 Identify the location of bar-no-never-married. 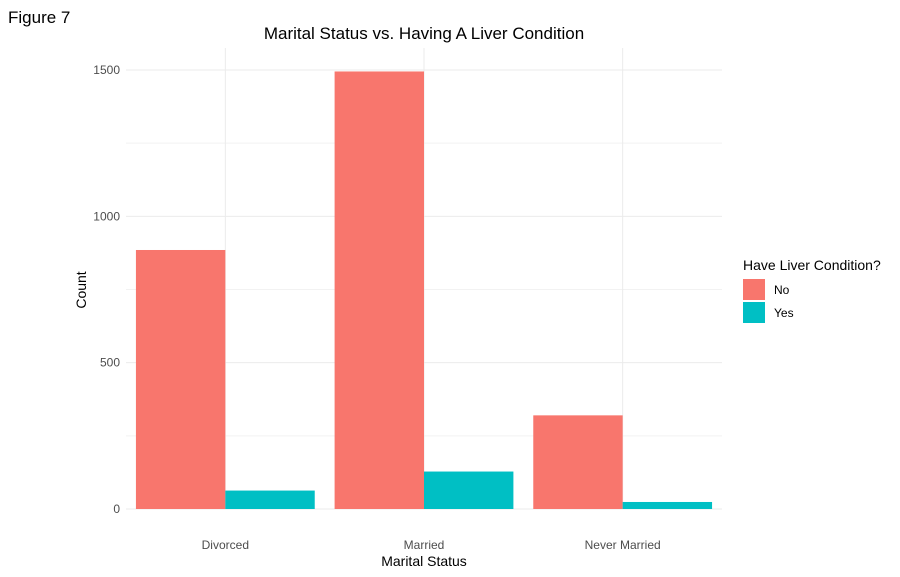
(578, 462).